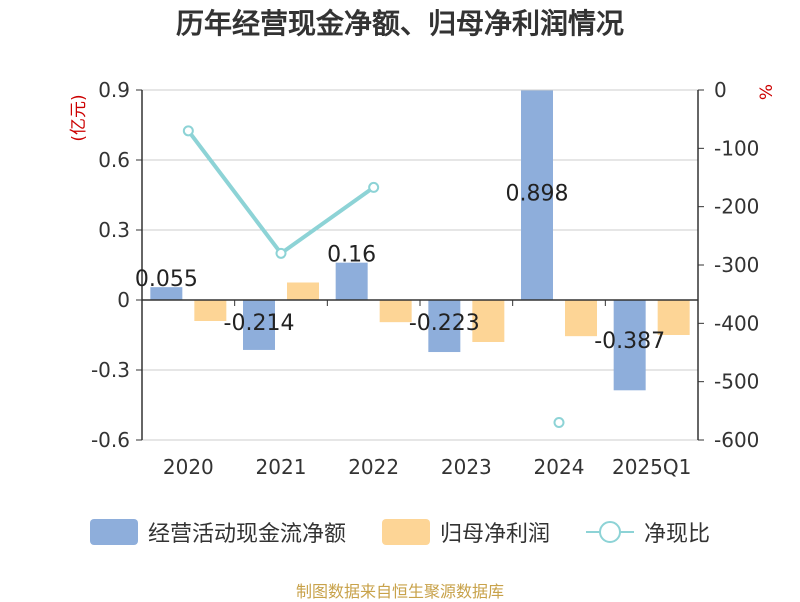  I want to click on cashflow-data-label: 0.16, so click(351, 255).